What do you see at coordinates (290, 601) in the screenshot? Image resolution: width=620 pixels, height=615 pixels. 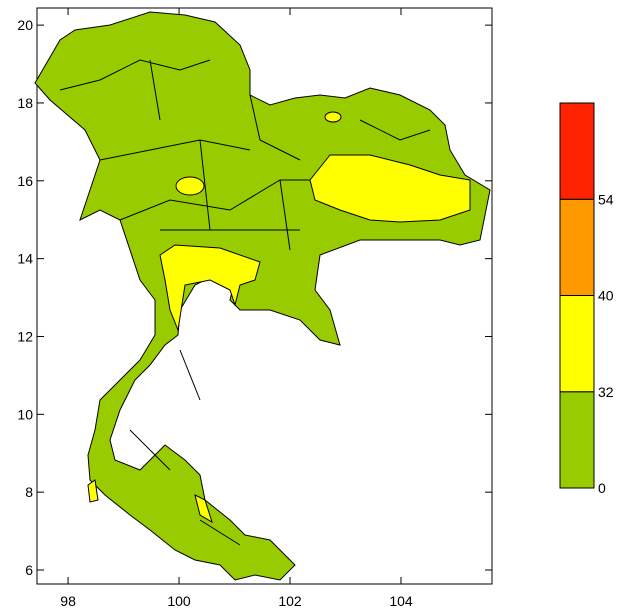 I see `x-tick-label: 102` at bounding box center [290, 601].